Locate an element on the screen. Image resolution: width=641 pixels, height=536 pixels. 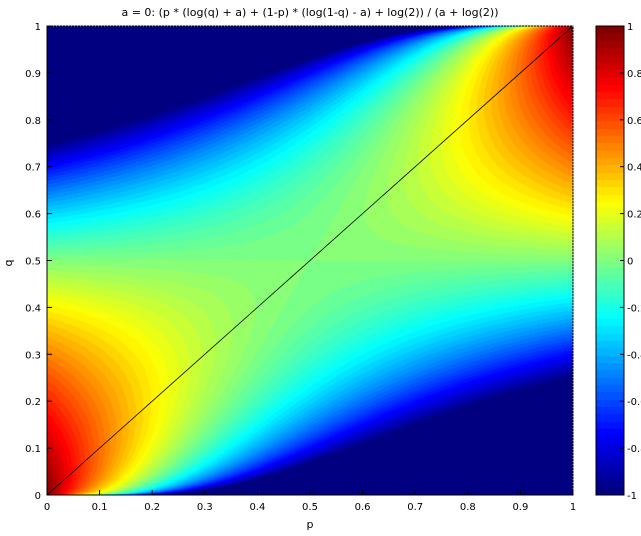
y-tick-label: 0.3 is located at coordinates (33, 355).